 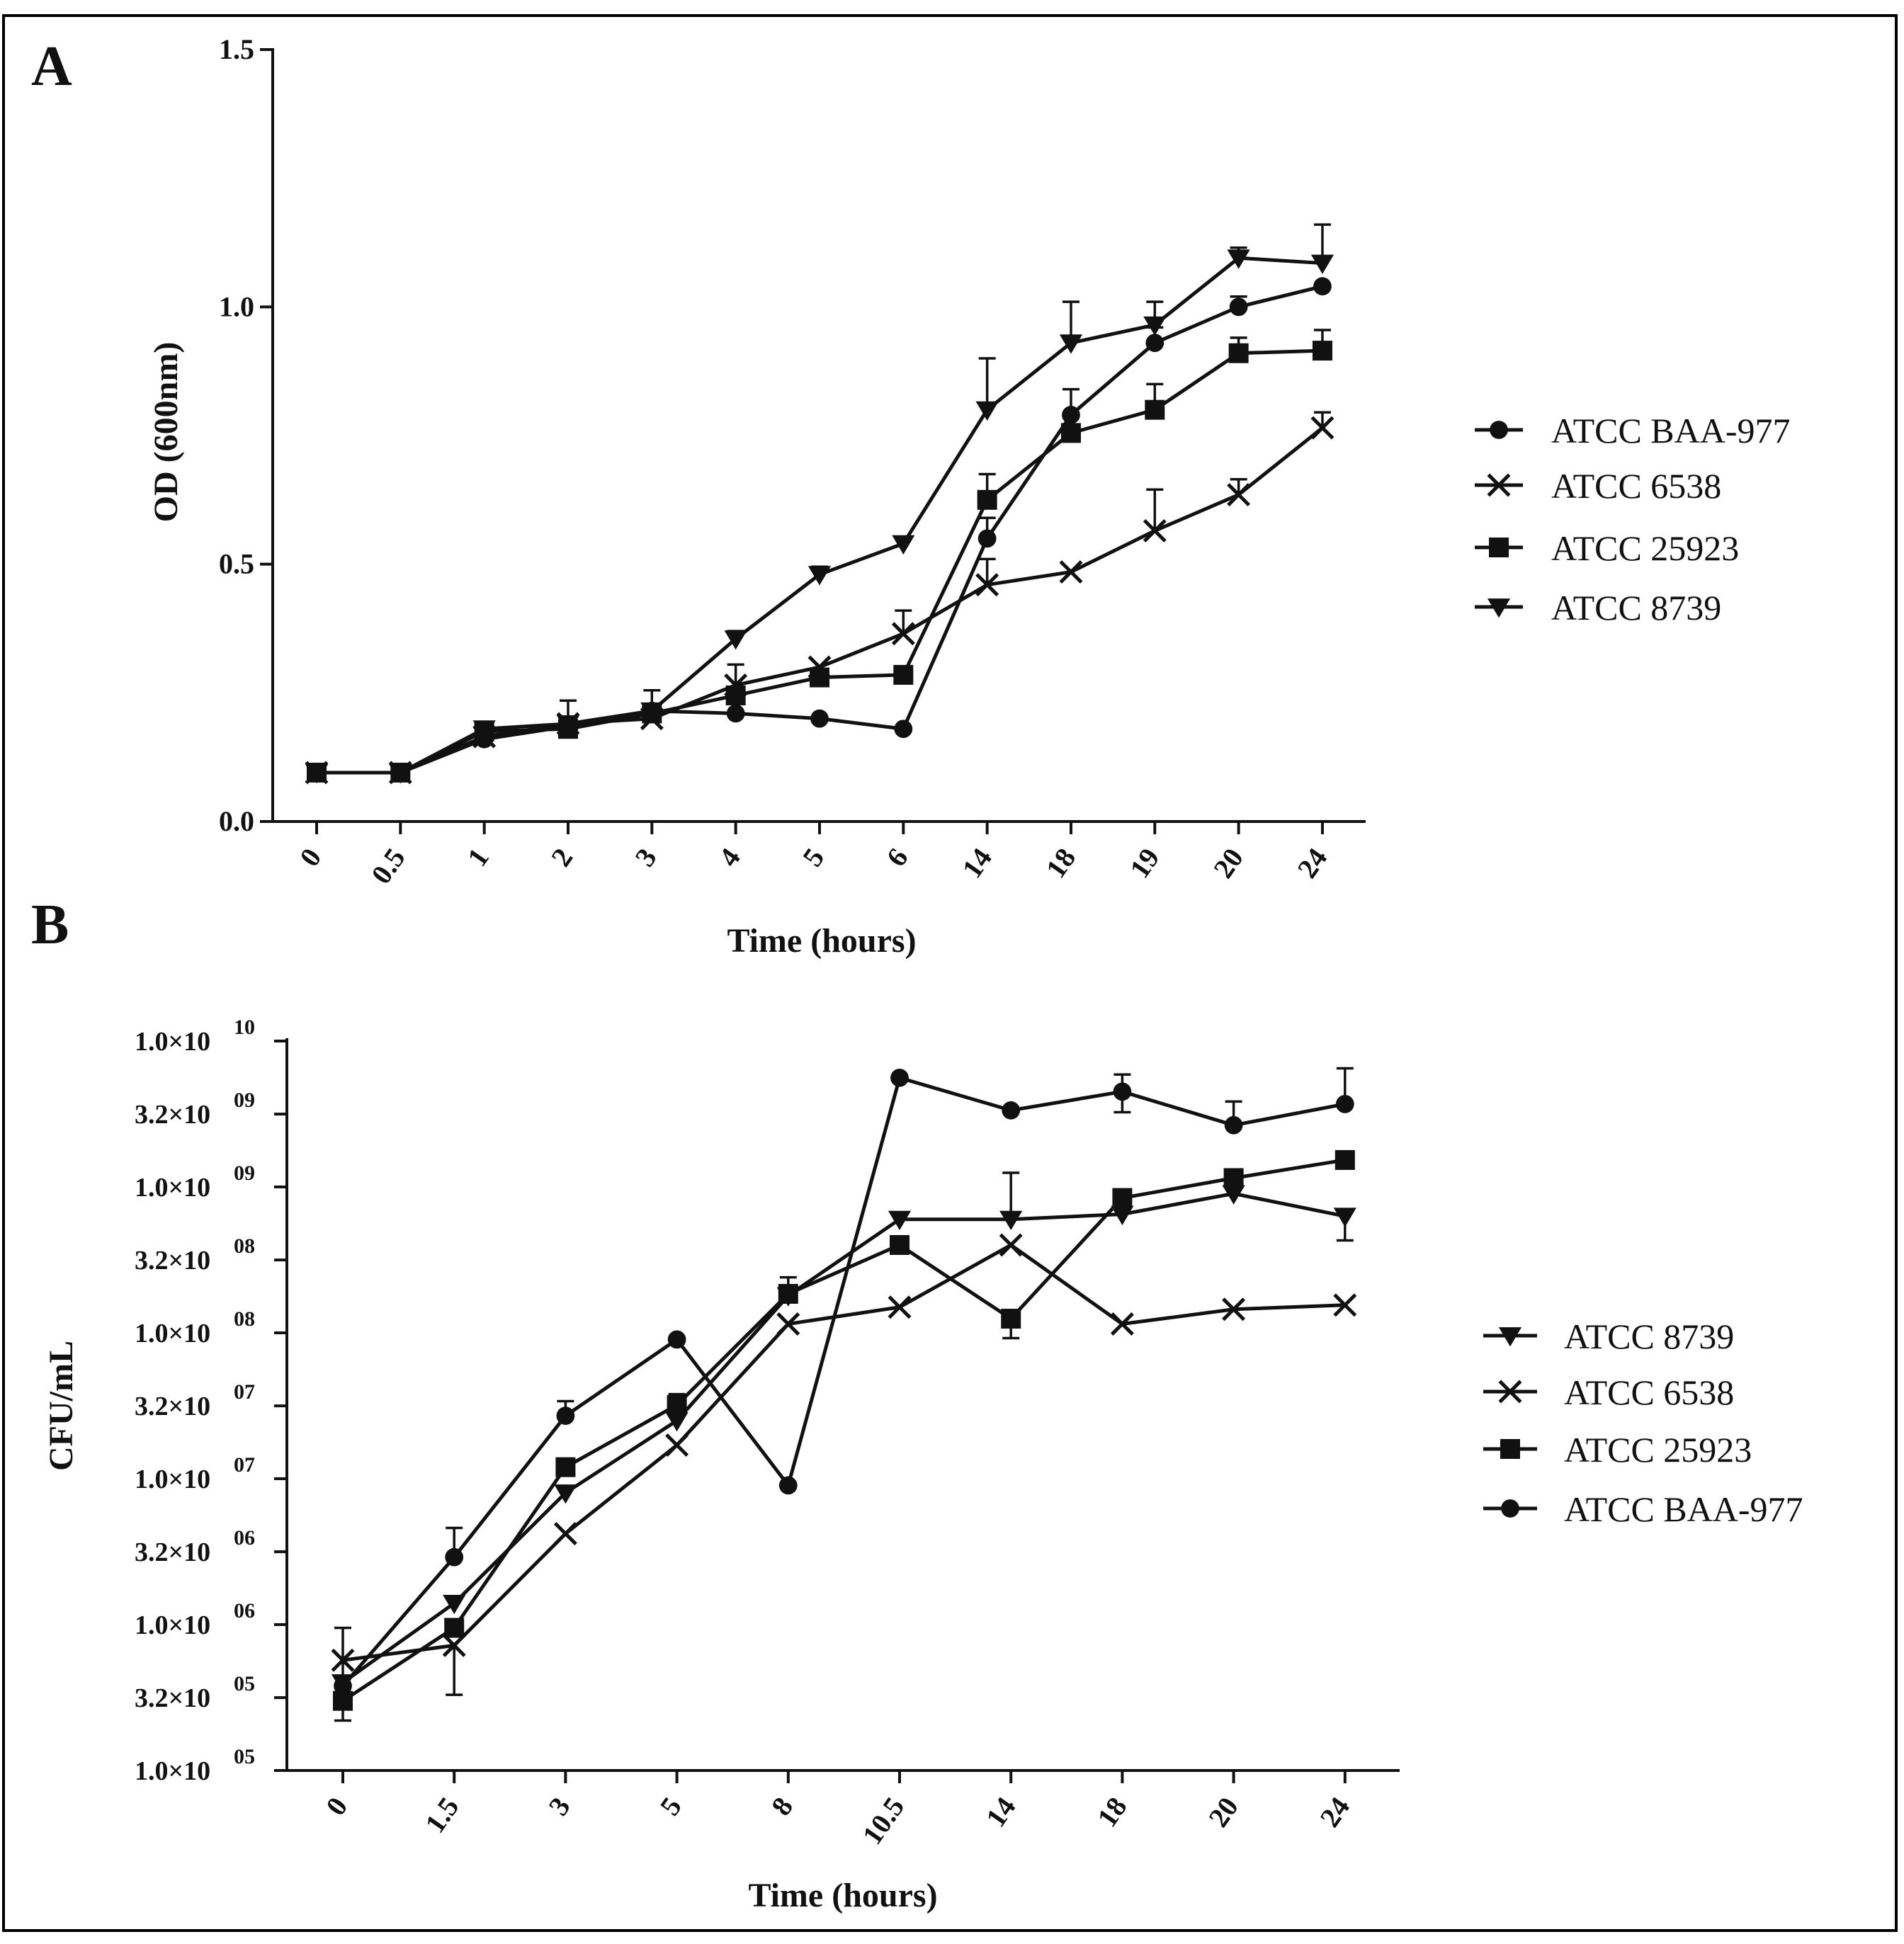 I want to click on panel-a-legend-atcc-baa-977-label: ATCC BAA-977, so click(x=1671, y=430).